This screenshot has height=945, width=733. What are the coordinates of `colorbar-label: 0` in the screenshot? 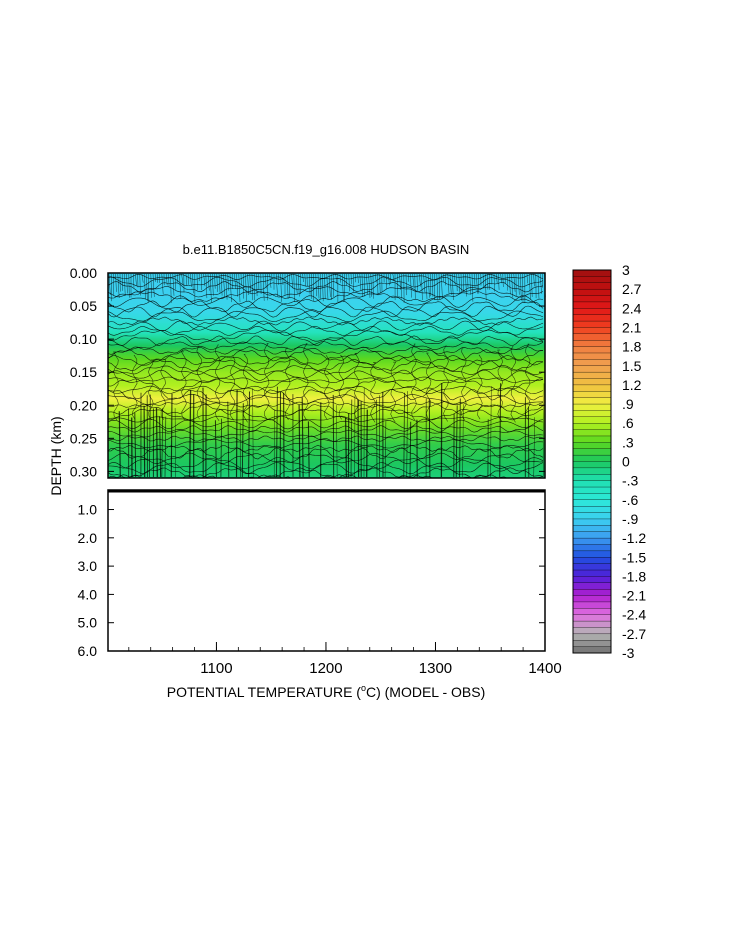 It's located at (626, 462).